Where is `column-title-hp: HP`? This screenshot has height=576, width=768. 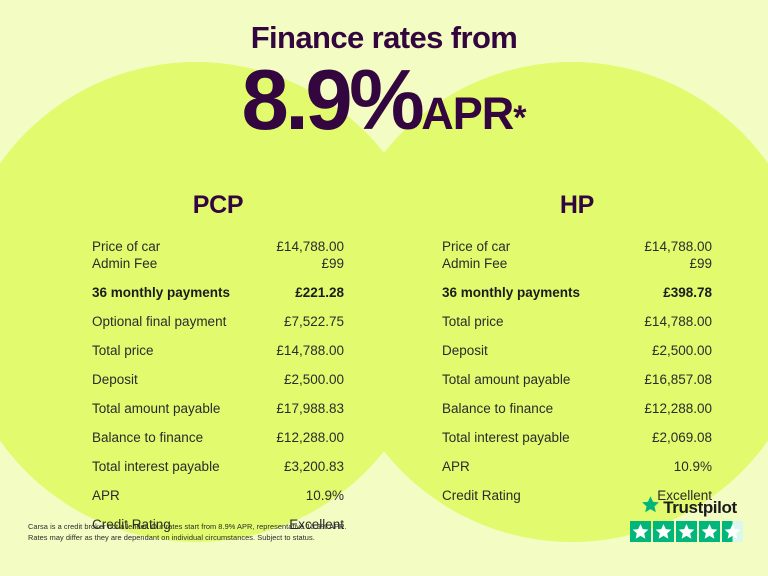 column-title-hp: HP is located at coordinates (577, 205).